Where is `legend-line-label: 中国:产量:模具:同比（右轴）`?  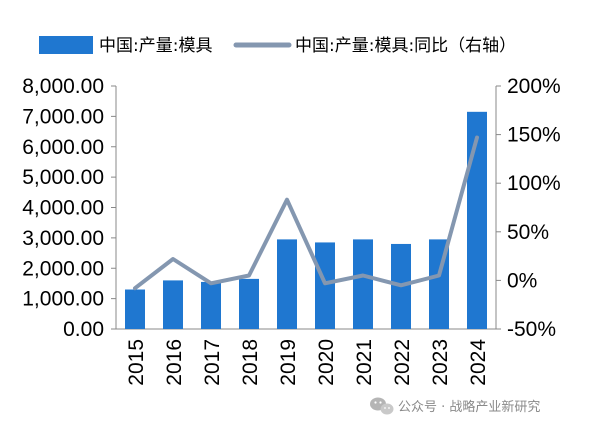
legend-line-label: 中国:产量:模具:同比（右轴） is located at coordinates (405, 46).